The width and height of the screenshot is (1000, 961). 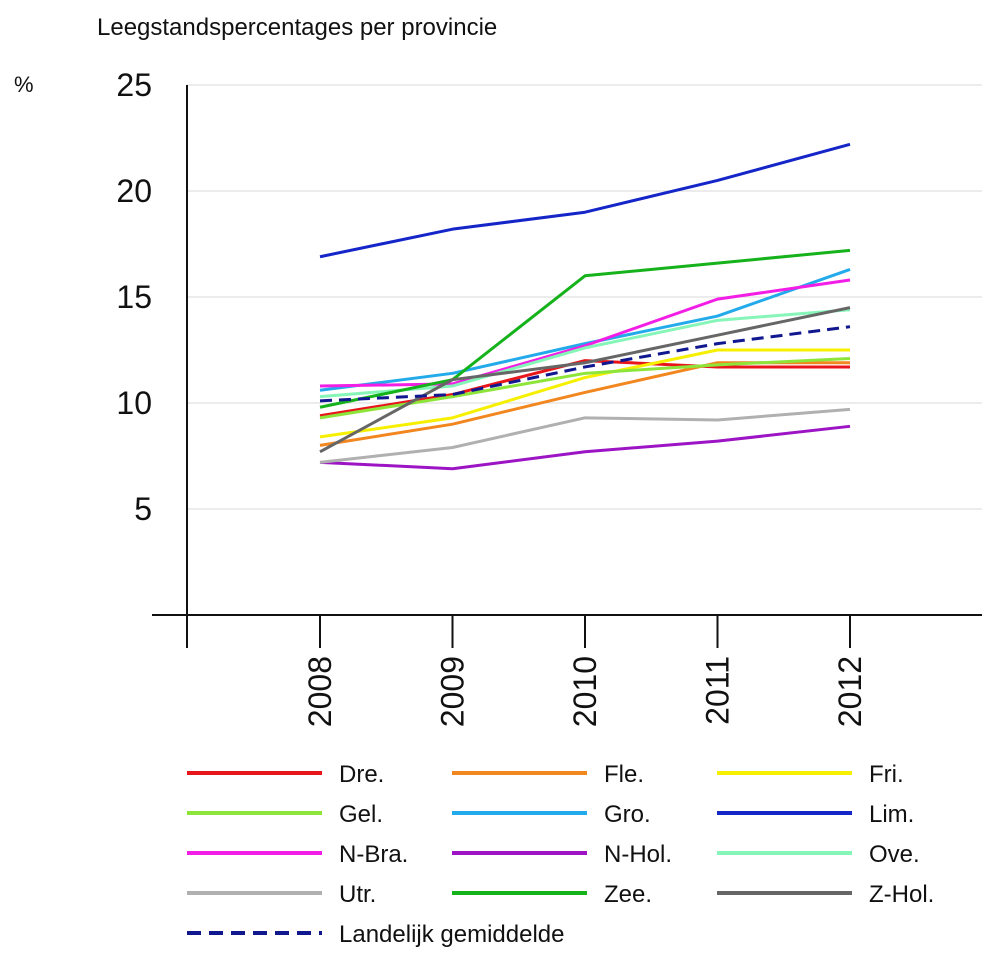 I want to click on series-line-n-bra, so click(x=585, y=333).